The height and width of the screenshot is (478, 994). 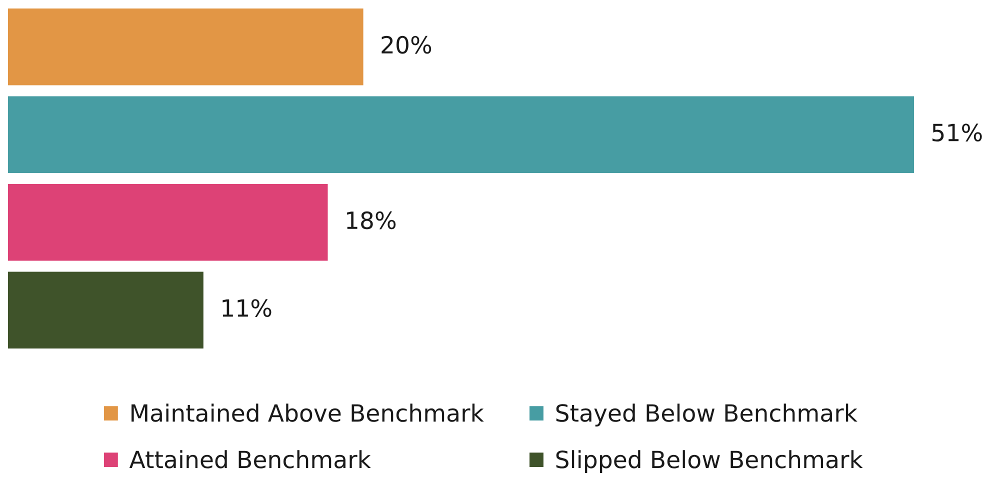 What do you see at coordinates (308, 413) in the screenshot?
I see `legend-label: Maintained Above Benchmark` at bounding box center [308, 413].